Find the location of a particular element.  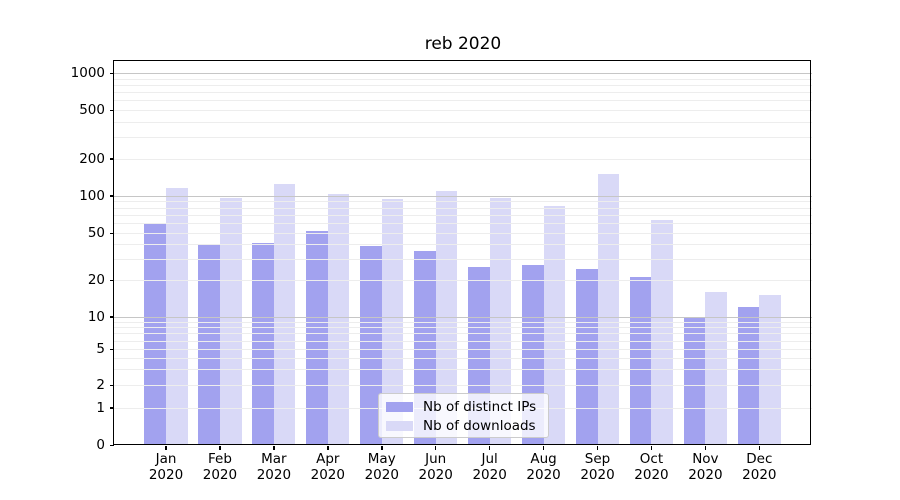

y-tick-label: 50 is located at coordinates (96, 233).